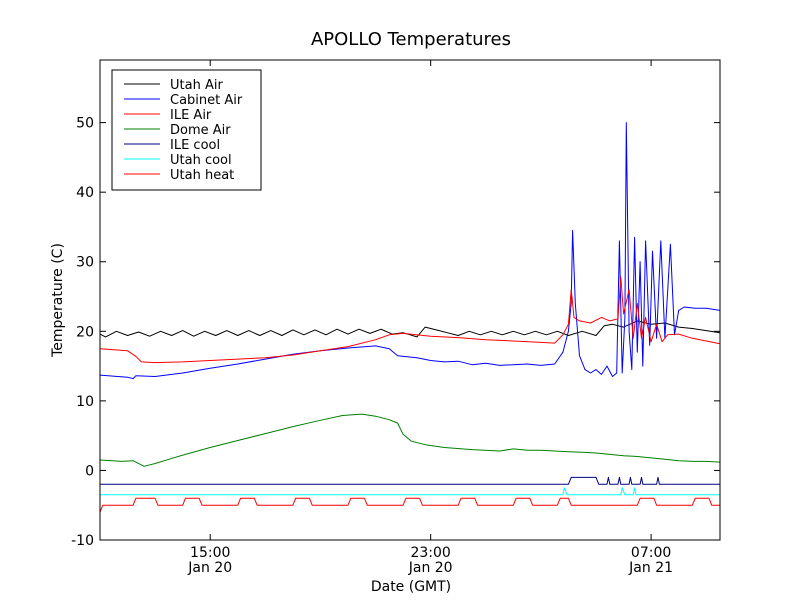 The width and height of the screenshot is (800, 600). I want to click on series-line-utah-air, so click(410, 329).